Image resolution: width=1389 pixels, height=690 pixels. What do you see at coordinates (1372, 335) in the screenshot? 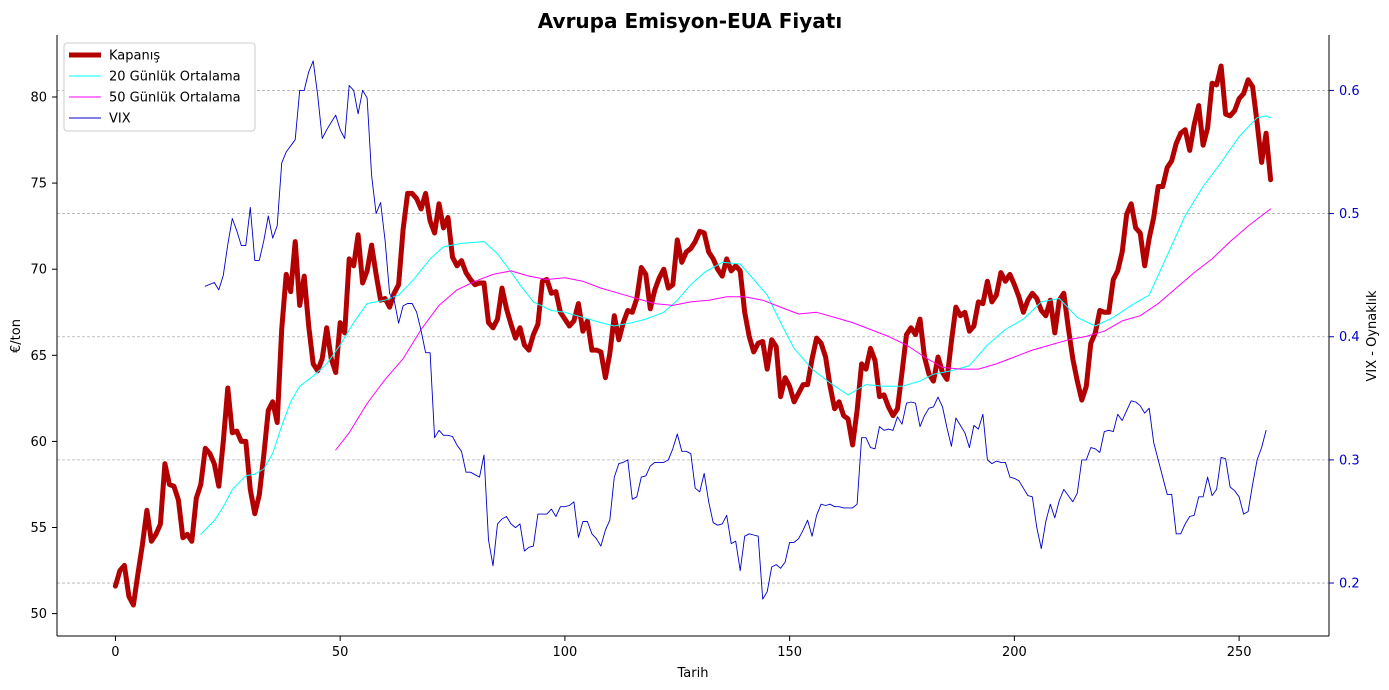
I see `y2-axis-title: VIX - Oynaklık` at bounding box center [1372, 335].